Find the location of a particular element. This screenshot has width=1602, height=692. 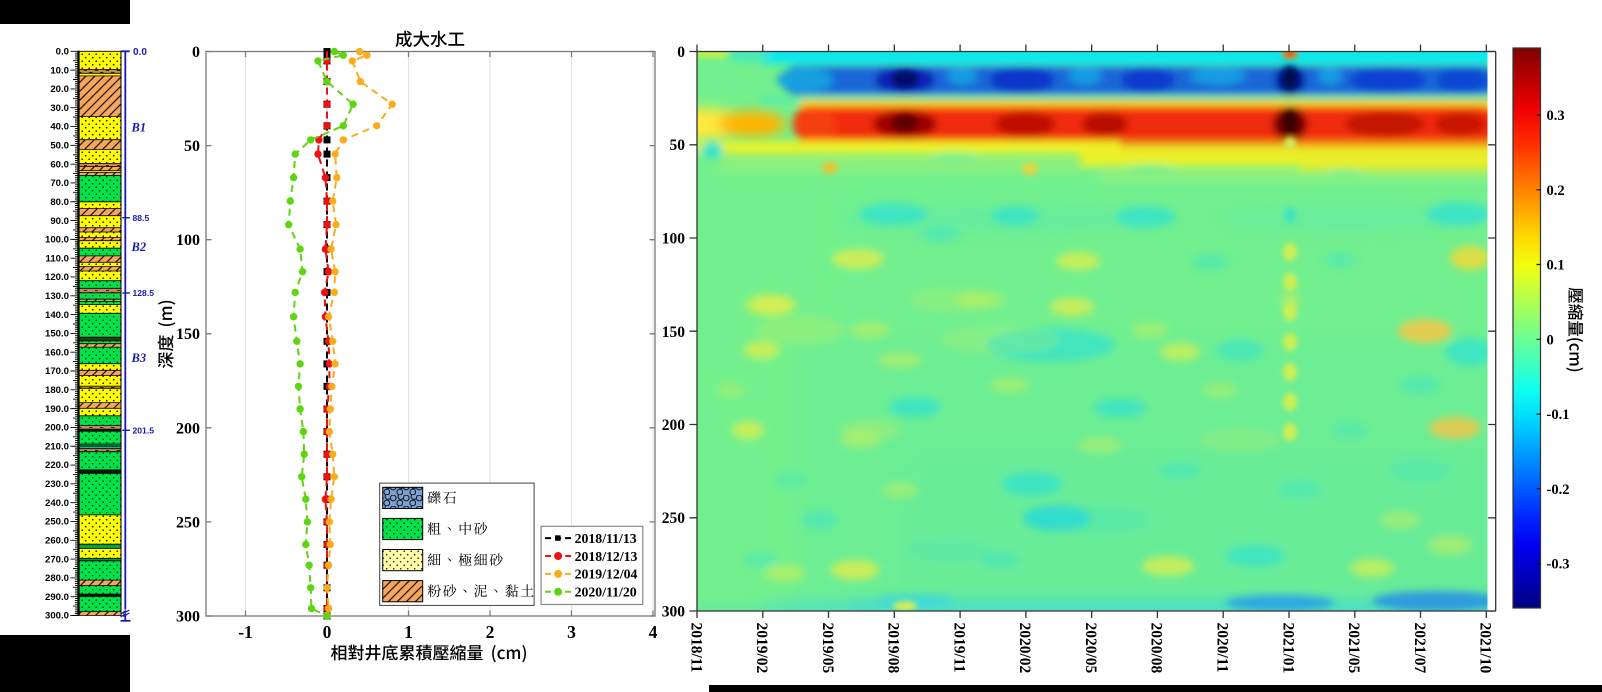

svg-text: 240.0 is located at coordinates (57, 503).